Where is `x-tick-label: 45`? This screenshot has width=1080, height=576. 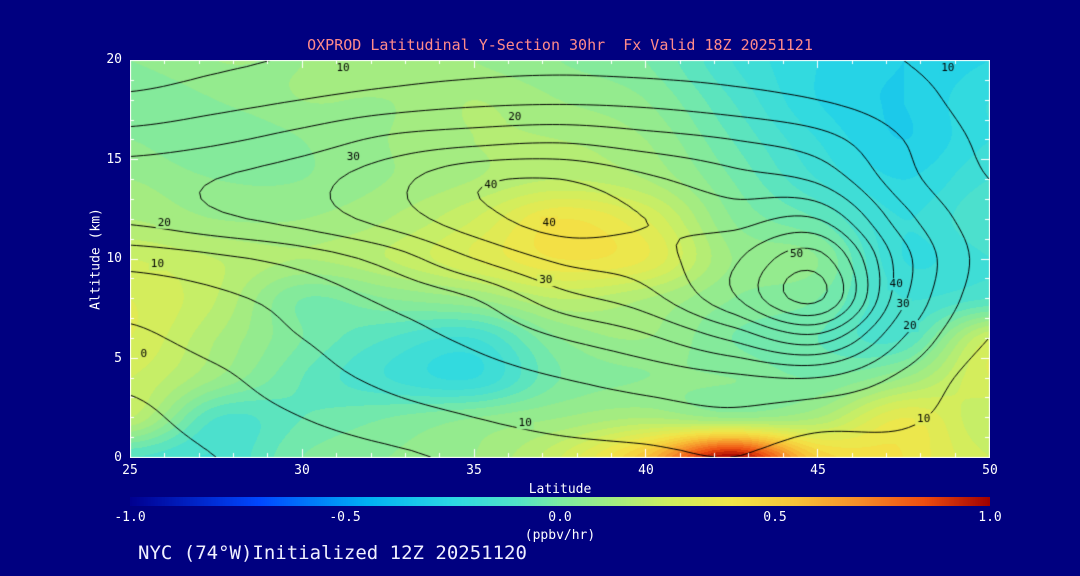
x-tick-label: 45 is located at coordinates (818, 470).